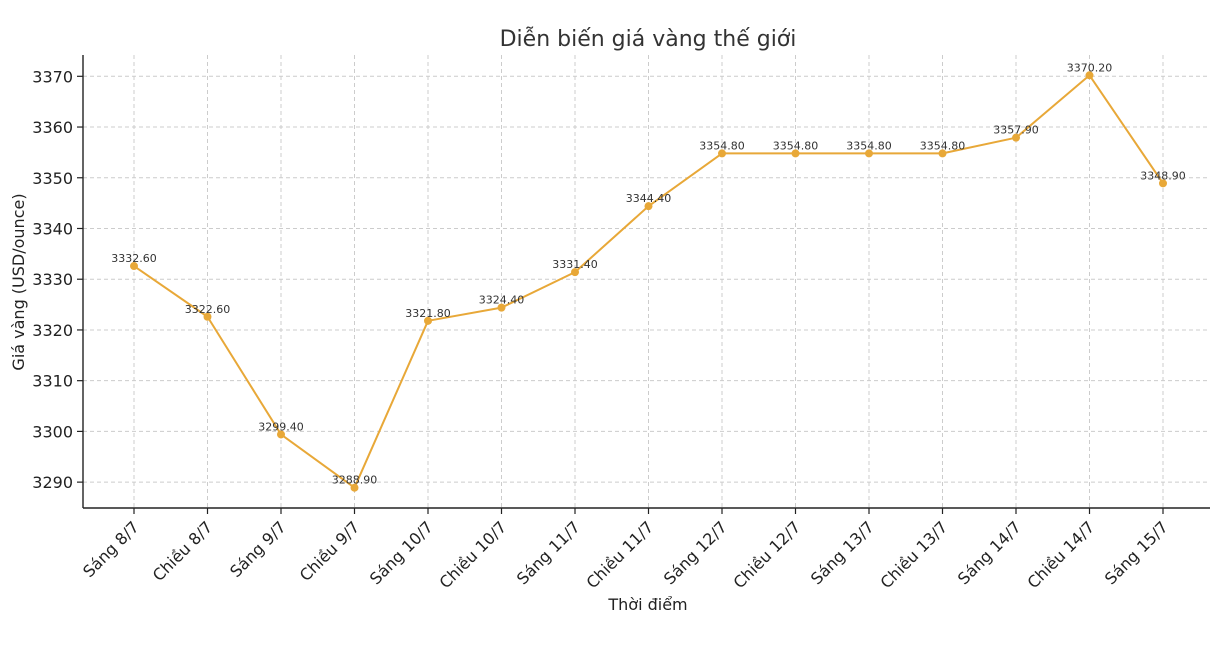  Describe the element at coordinates (183, 551) in the screenshot. I see `x-tick-label: Chiều 8/7` at that location.